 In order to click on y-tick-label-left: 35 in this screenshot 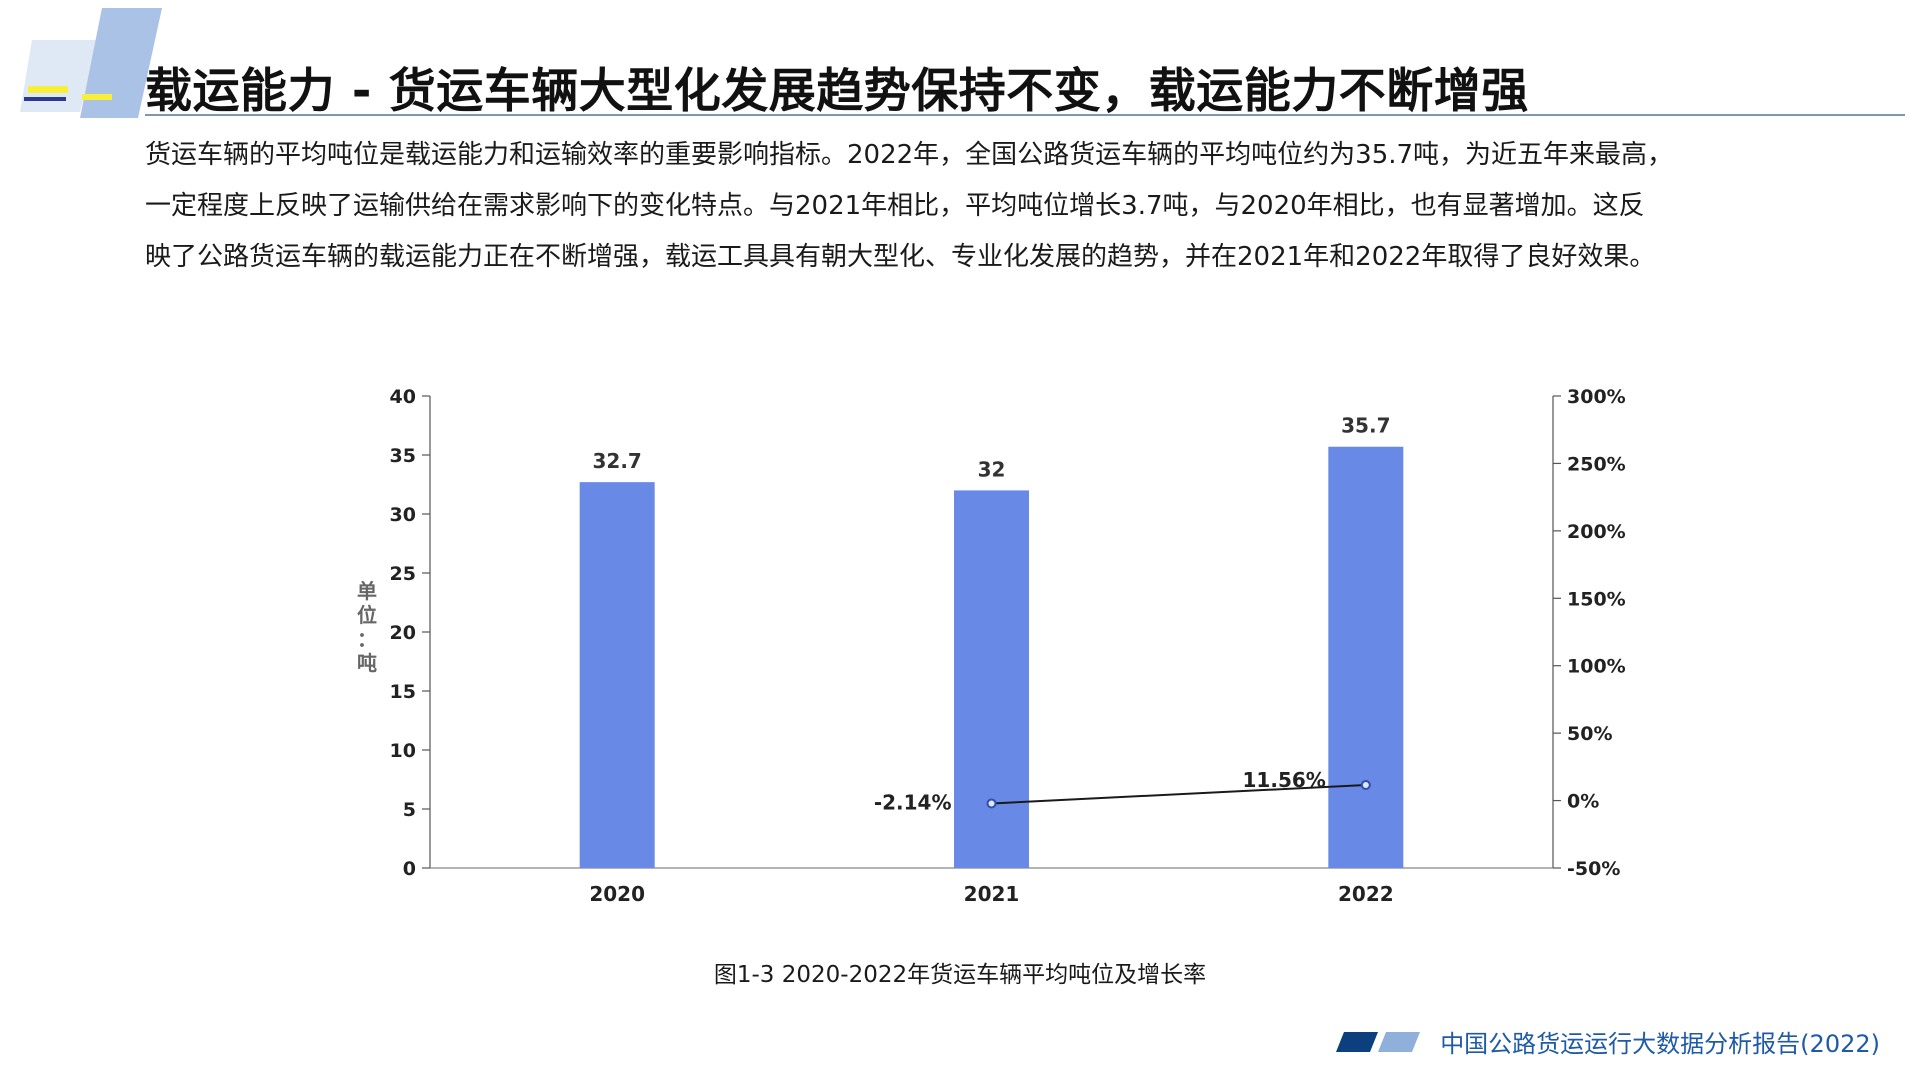, I will do `click(403, 456)`.